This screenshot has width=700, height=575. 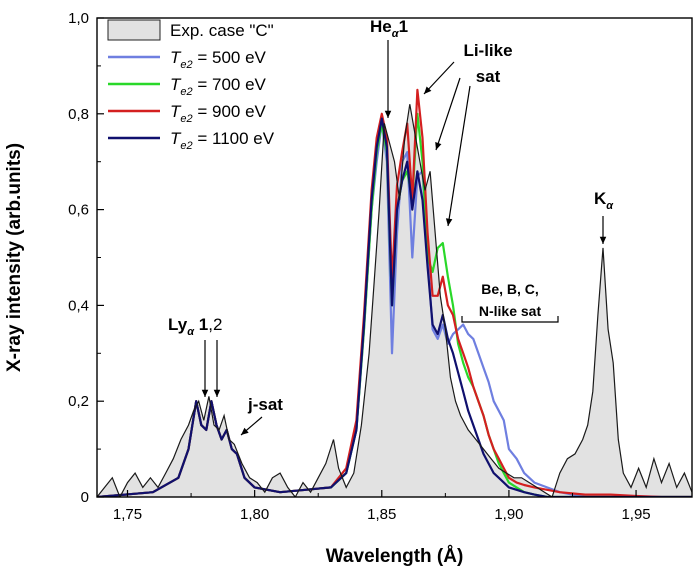 What do you see at coordinates (78, 18) in the screenshot?
I see `y-tick-label: 1,0` at bounding box center [78, 18].